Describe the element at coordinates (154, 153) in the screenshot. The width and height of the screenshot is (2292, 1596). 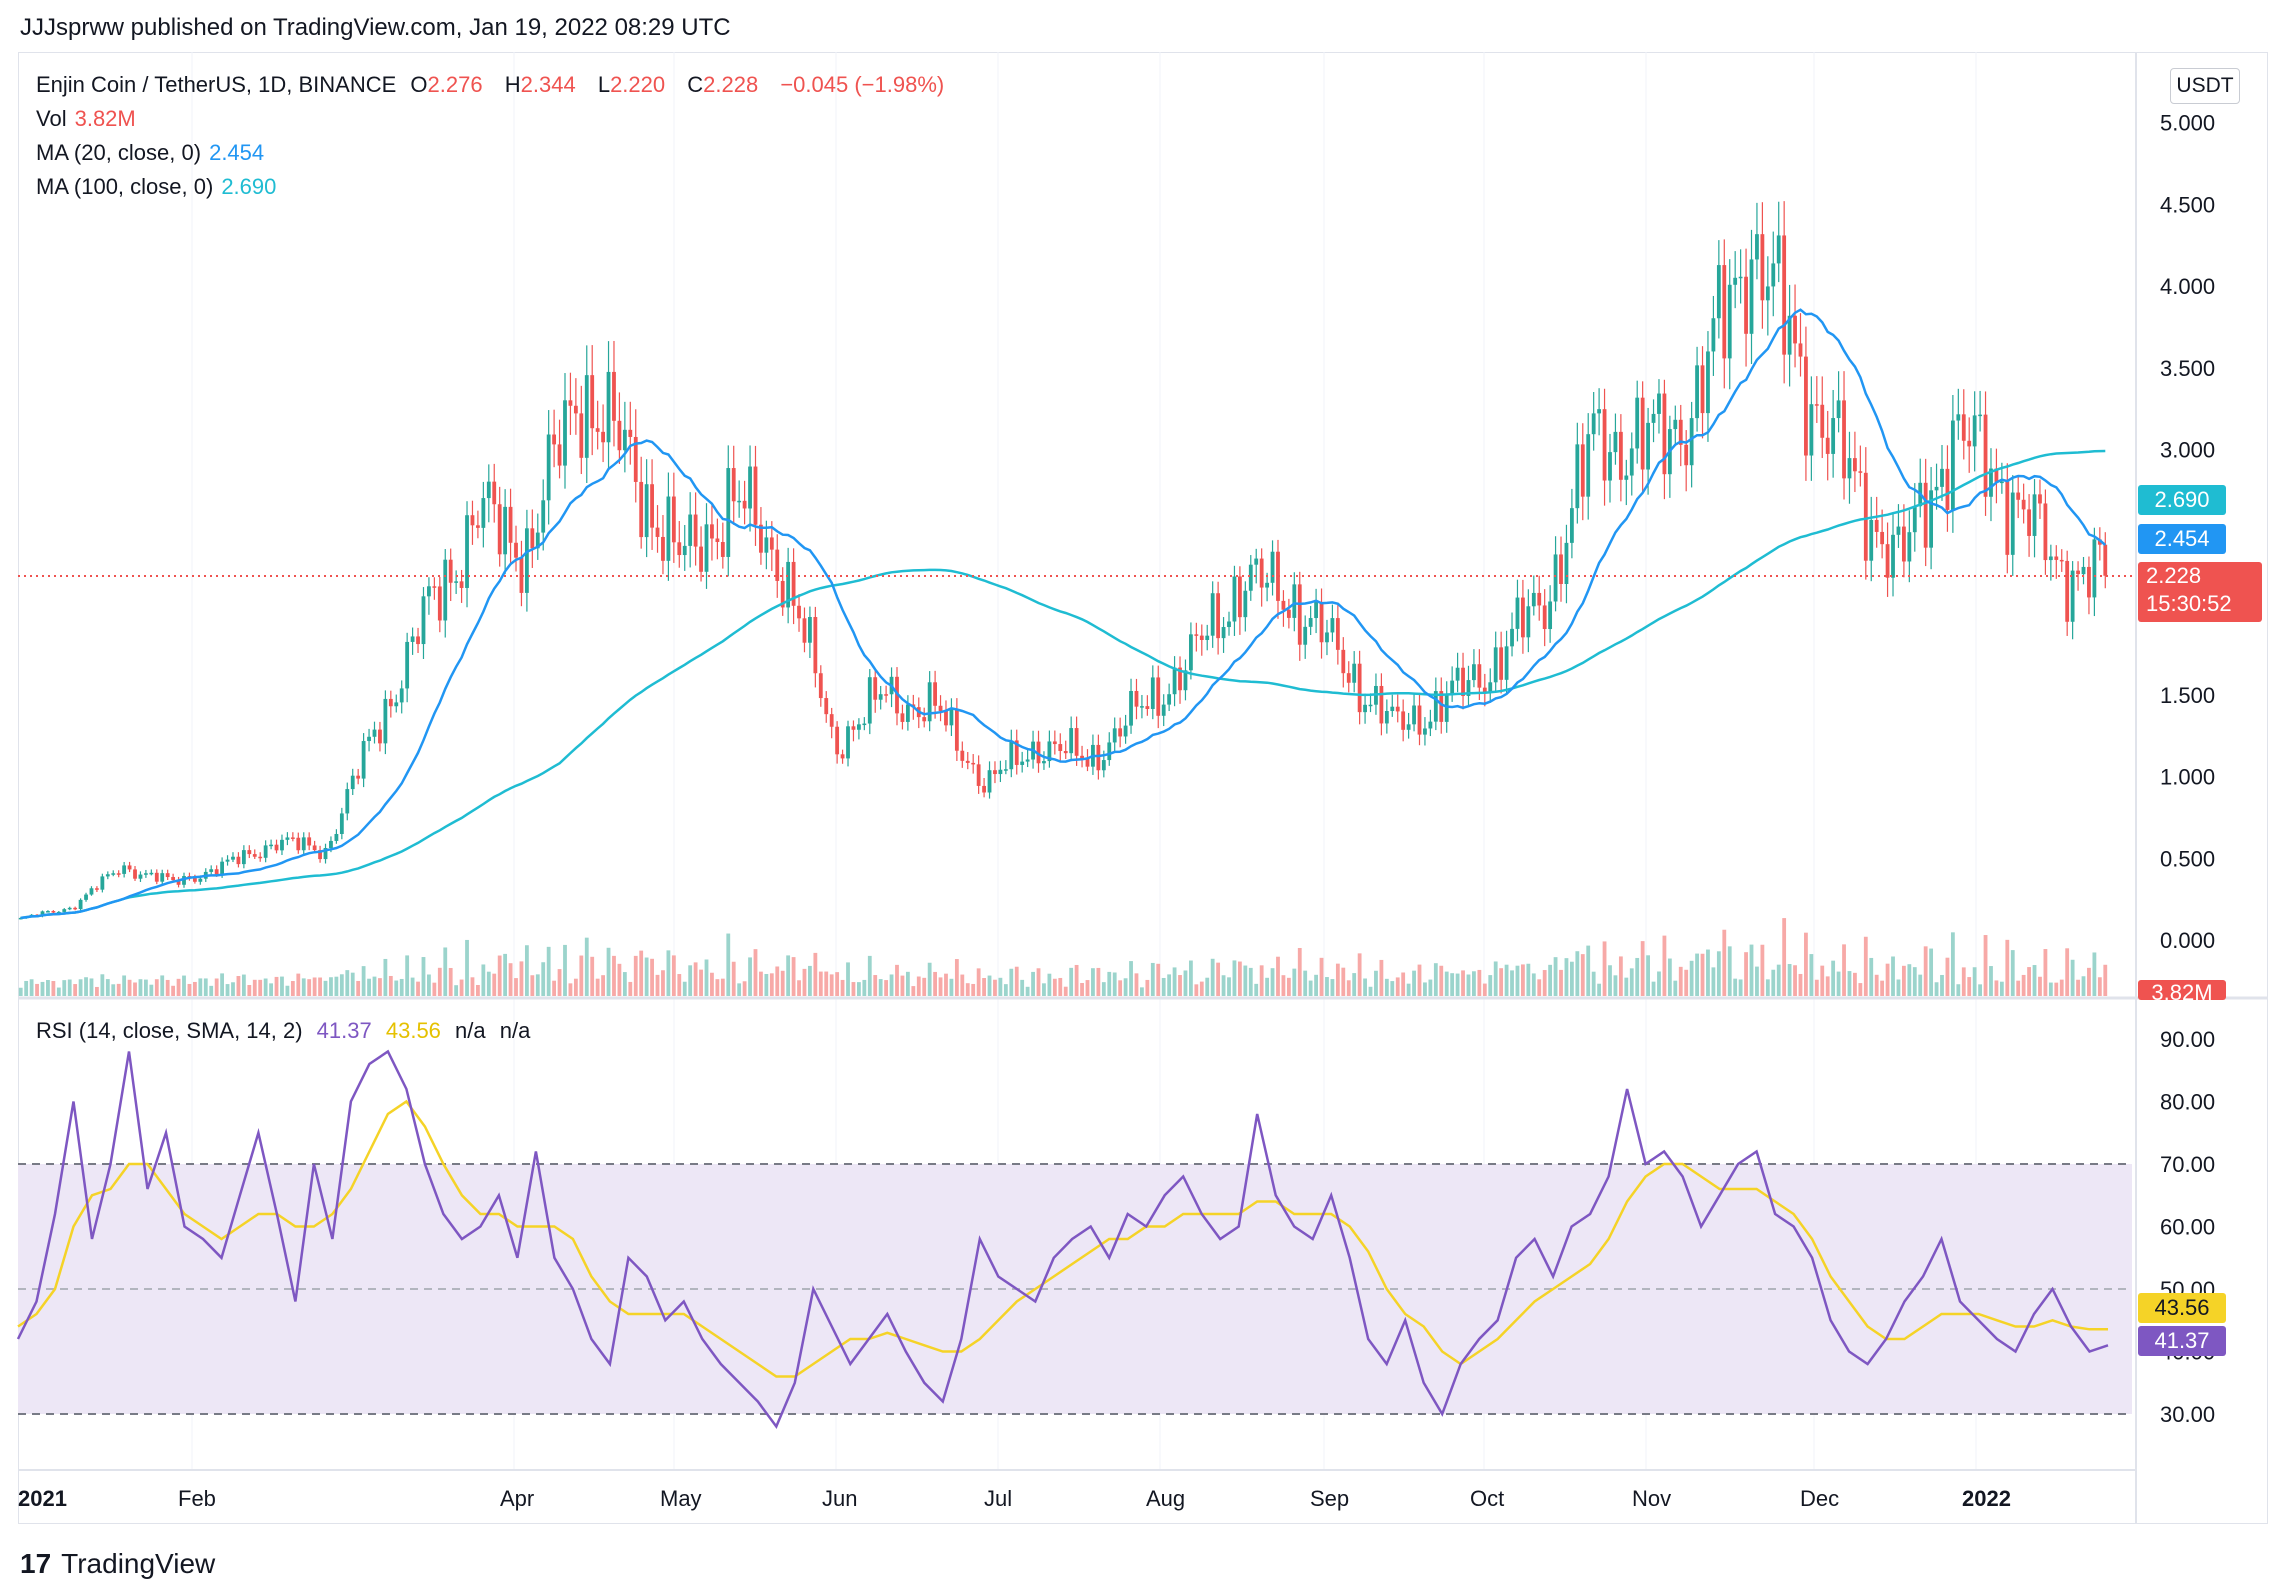
I see `ma20-legend: MA (20, close, 0) 2.454` at that location.